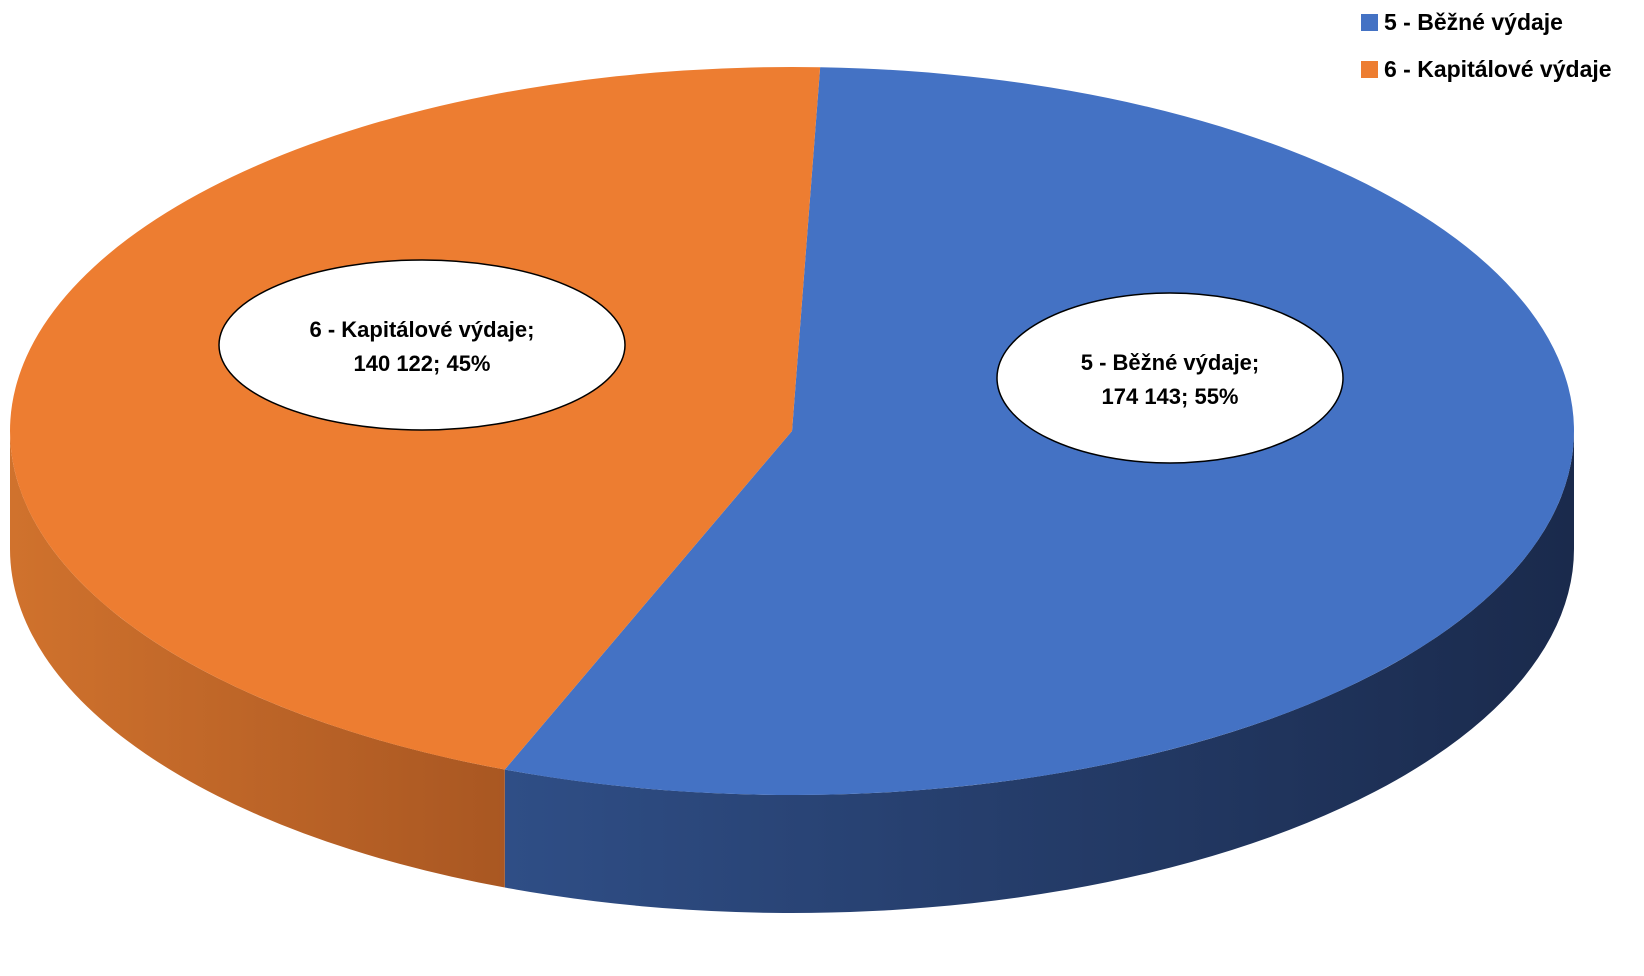  I want to click on legend-item-kapitalove-vydaje: 6 - Kapitálové výdaje, so click(1486, 69).